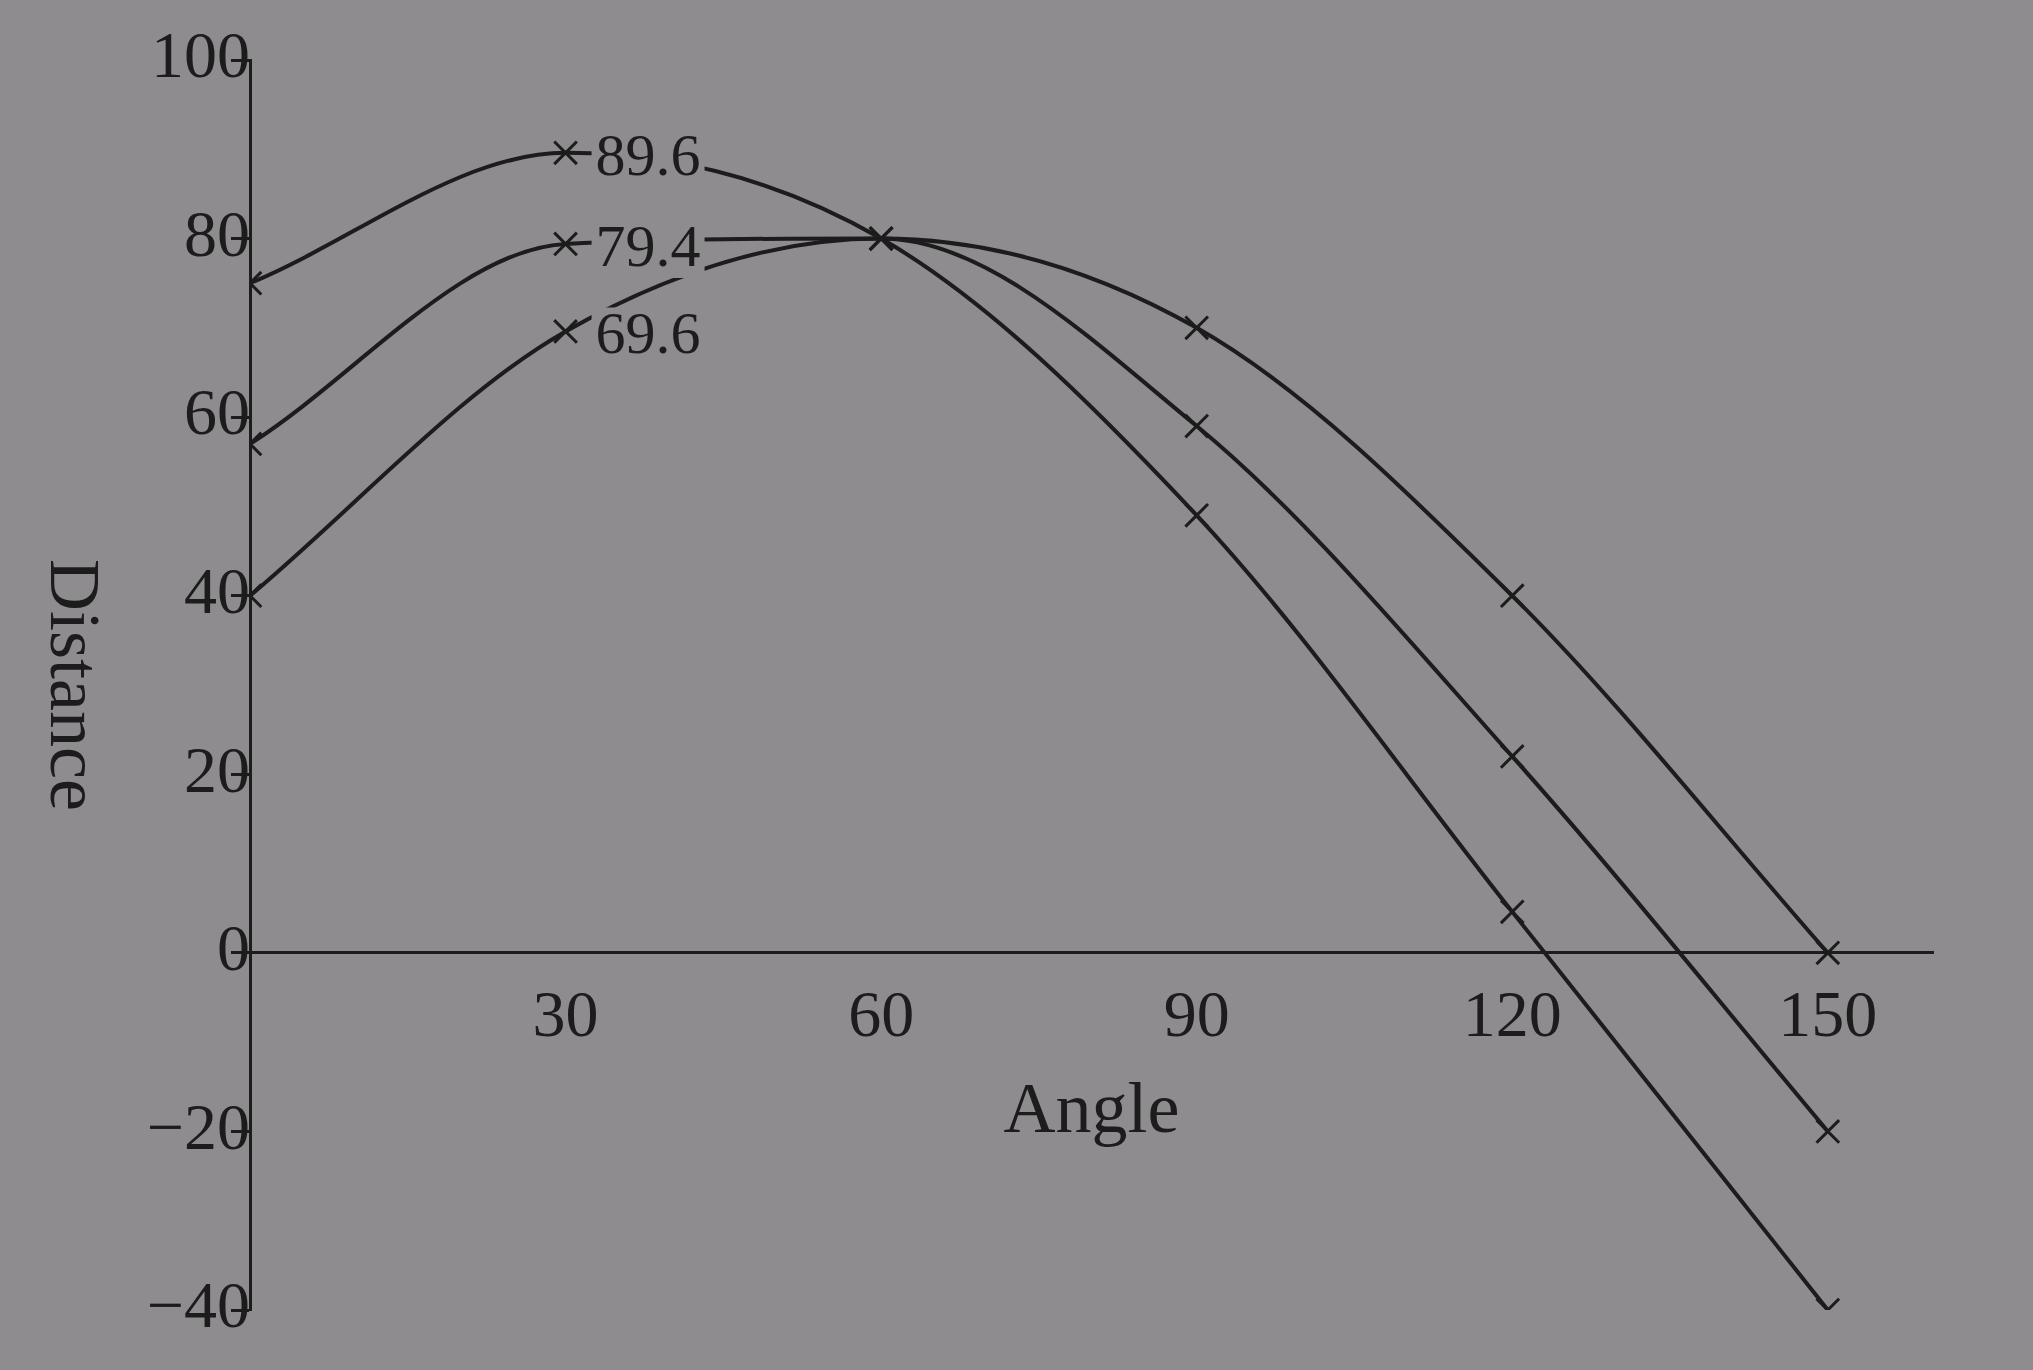 This screenshot has width=2033, height=1370. I want to click on y-tick-label: 80, so click(217, 233).